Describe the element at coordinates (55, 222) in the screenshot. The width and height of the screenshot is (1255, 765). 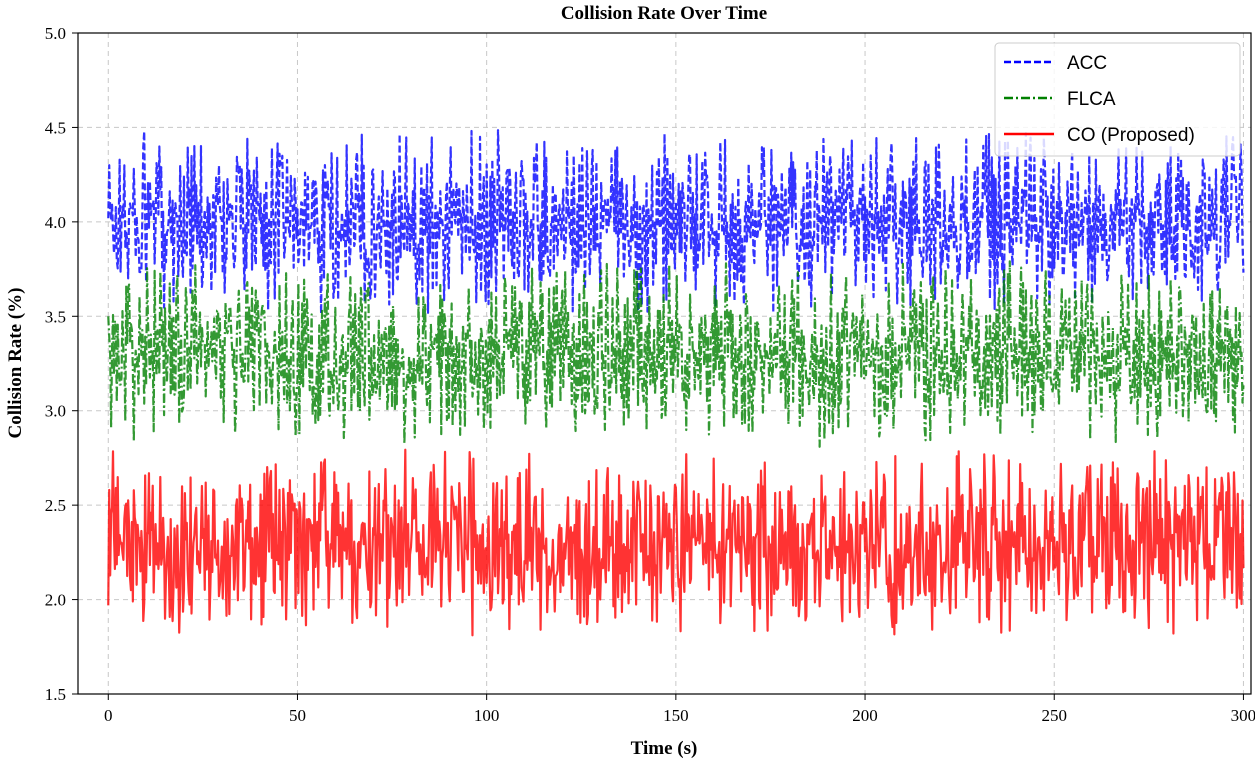
I see `y-tick-label: 4.0` at that location.